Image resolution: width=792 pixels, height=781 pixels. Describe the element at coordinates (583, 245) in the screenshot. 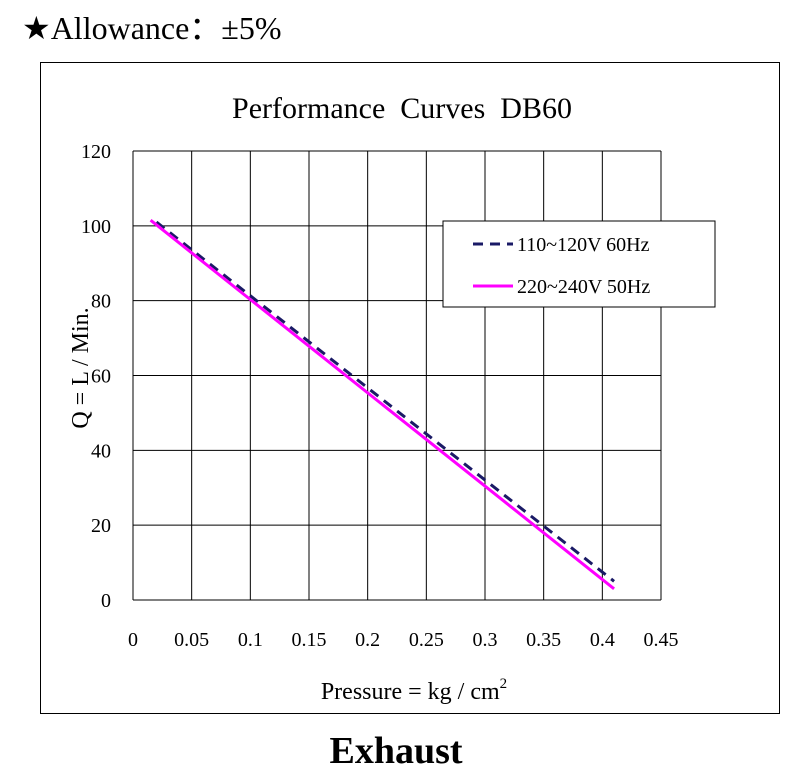

I see `legend-label-110-120v: 110~120V 60Hz` at that location.